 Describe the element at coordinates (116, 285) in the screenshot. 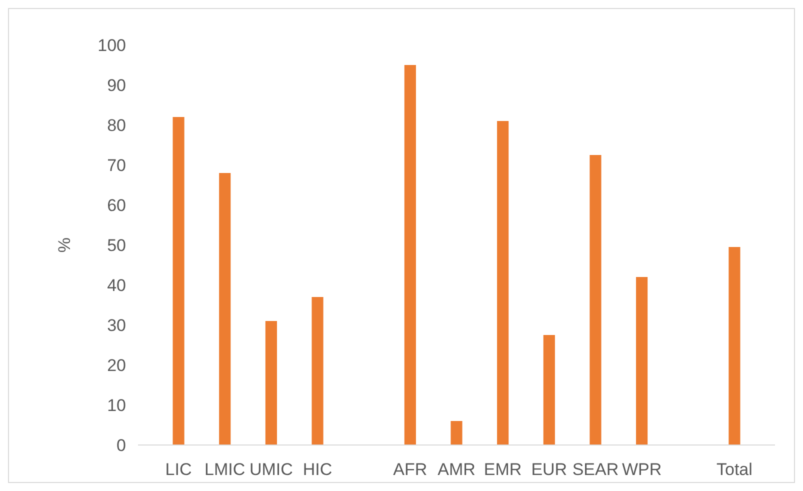

I see `y-tick-label: 40` at that location.